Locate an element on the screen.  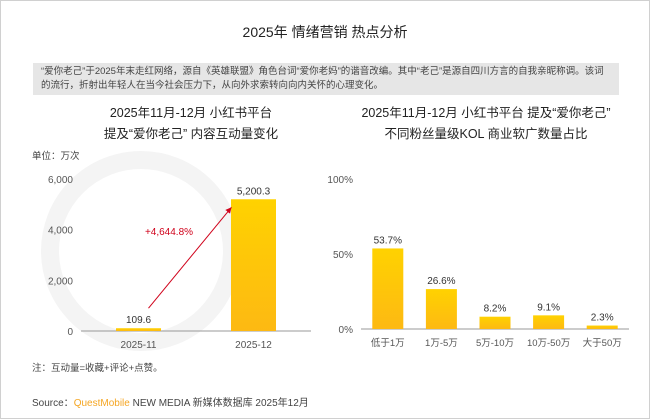
left-chart-title-line2: 提及“爱你老己” 内容互动量变化 is located at coordinates (191, 134).